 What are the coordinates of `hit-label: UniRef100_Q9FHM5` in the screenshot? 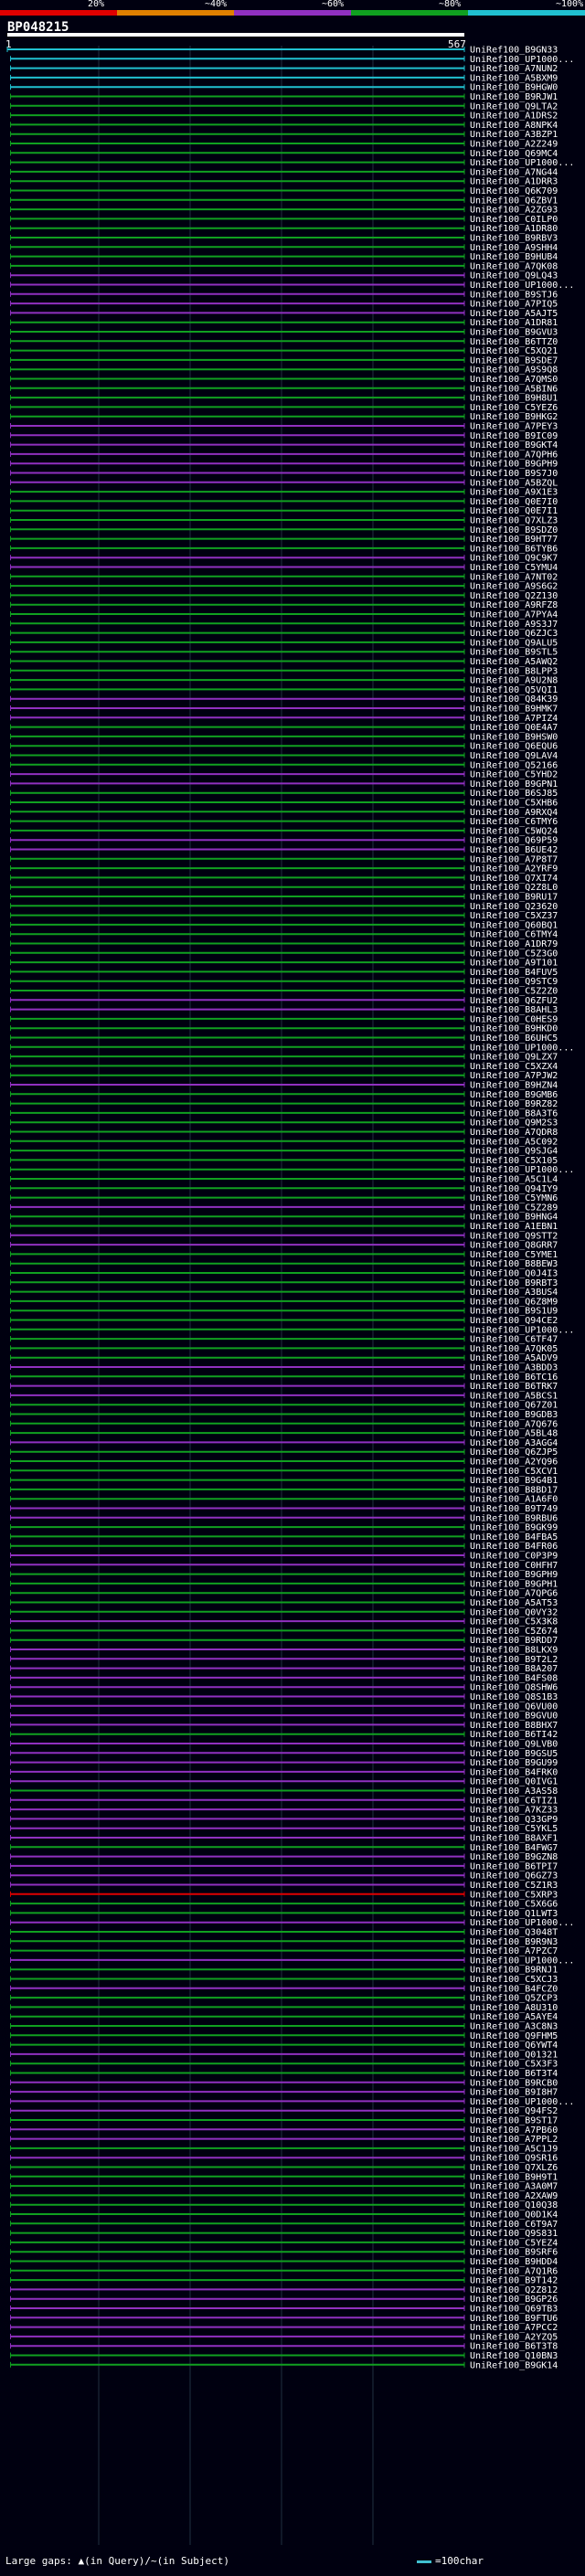 It's located at (514, 2036).